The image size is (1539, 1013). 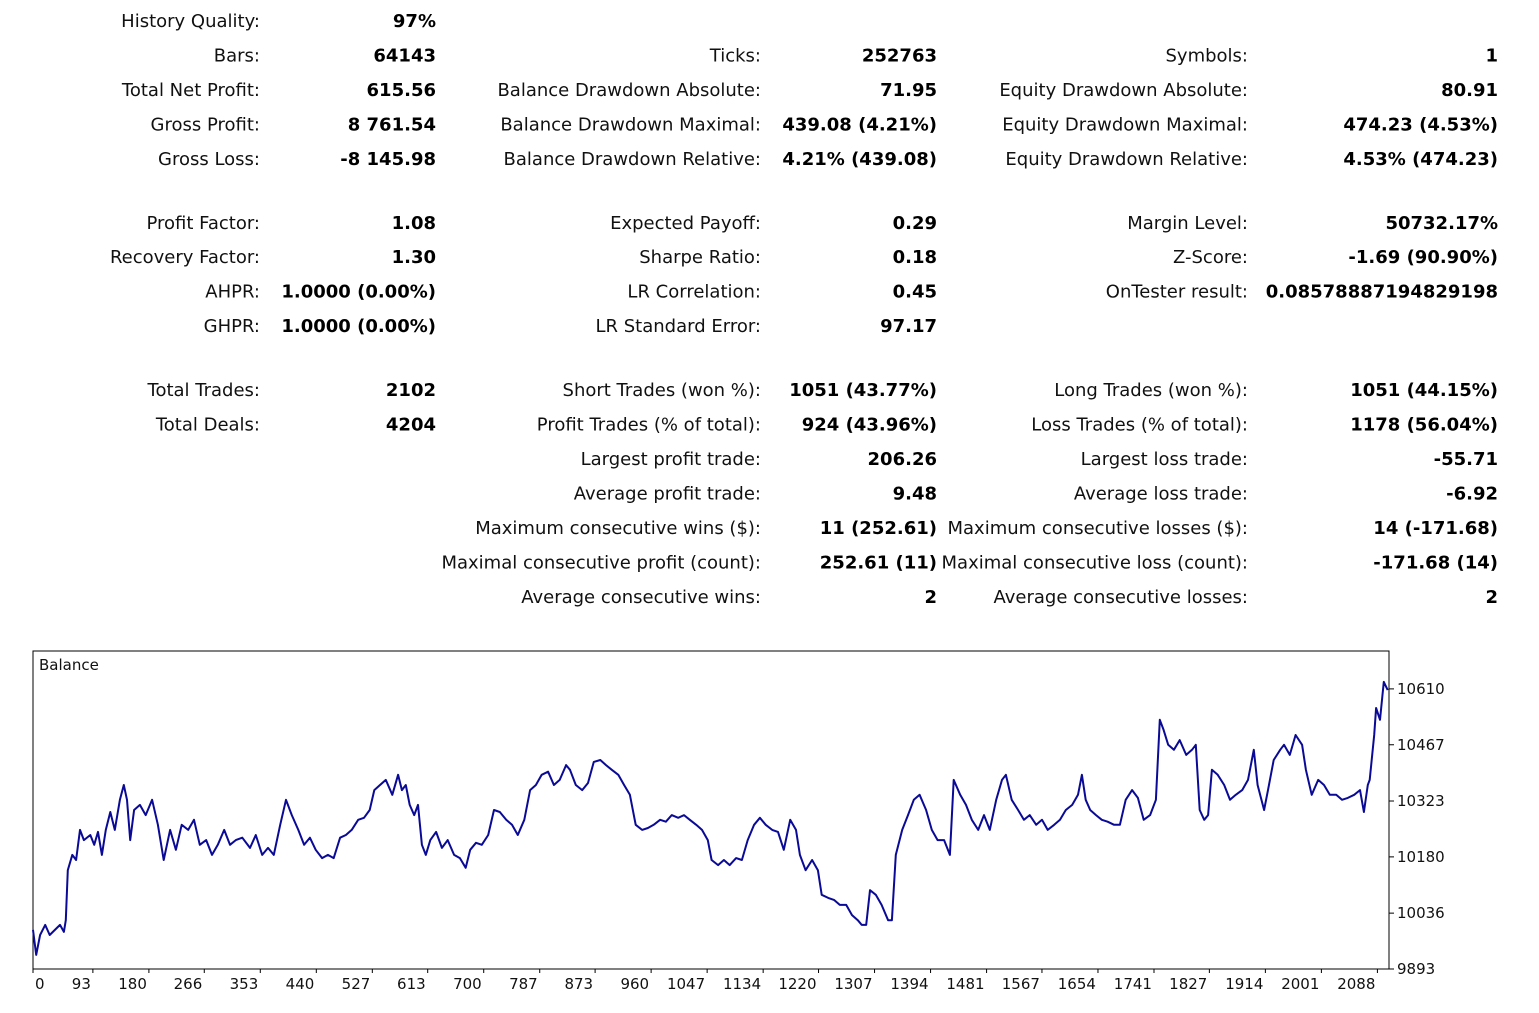 What do you see at coordinates (908, 326) in the screenshot?
I see `stat-value: 97.17` at bounding box center [908, 326].